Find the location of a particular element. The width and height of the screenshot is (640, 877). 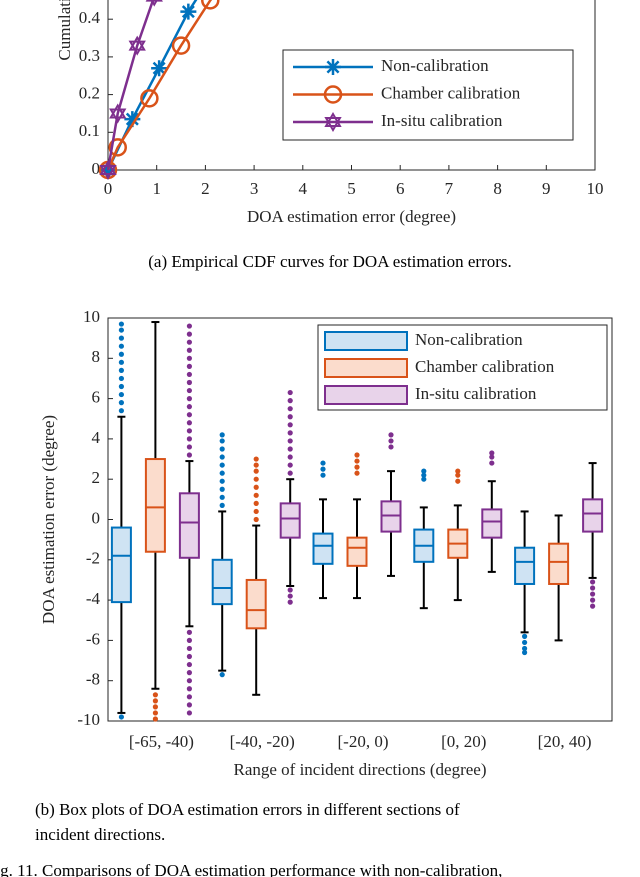

y-tick-label: 4 is located at coordinates (96, 437).